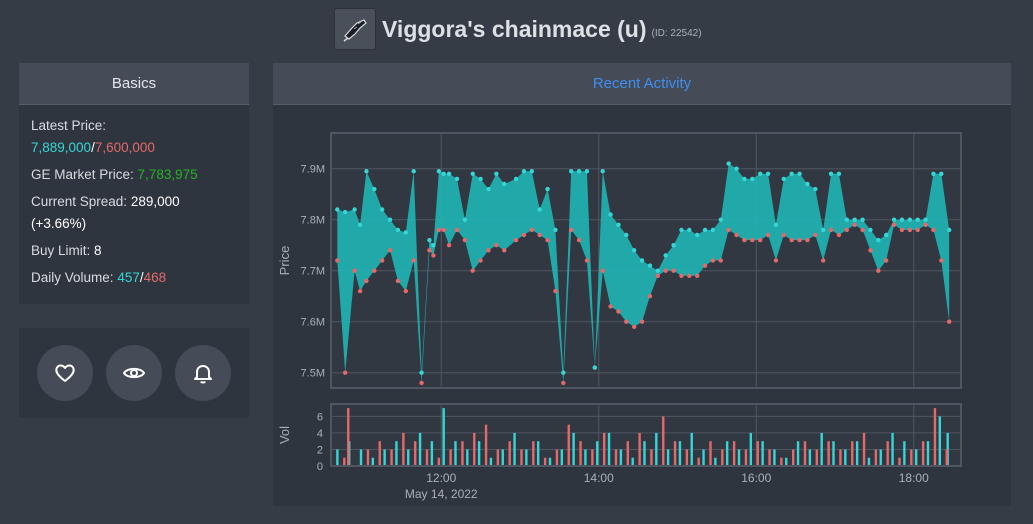  What do you see at coordinates (320, 467) in the screenshot?
I see `volume-tick-label: 0` at bounding box center [320, 467].